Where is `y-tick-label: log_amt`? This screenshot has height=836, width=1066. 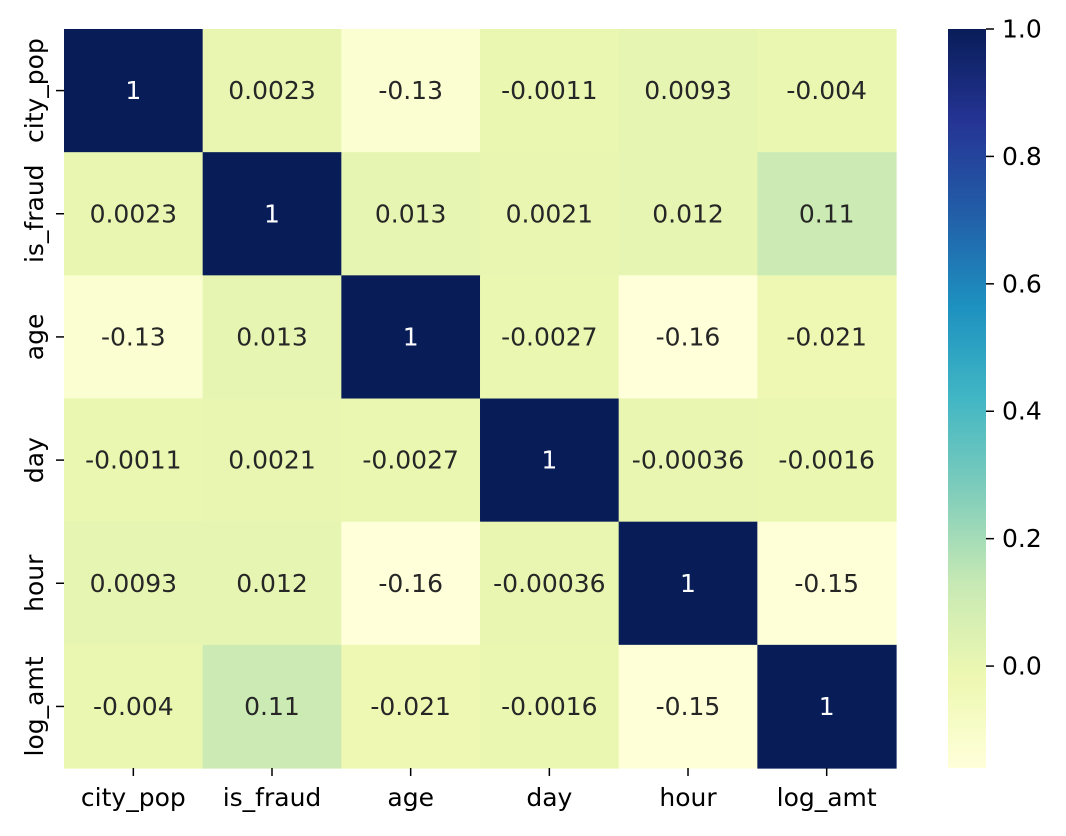 y-tick-label: log_amt is located at coordinates (34, 706).